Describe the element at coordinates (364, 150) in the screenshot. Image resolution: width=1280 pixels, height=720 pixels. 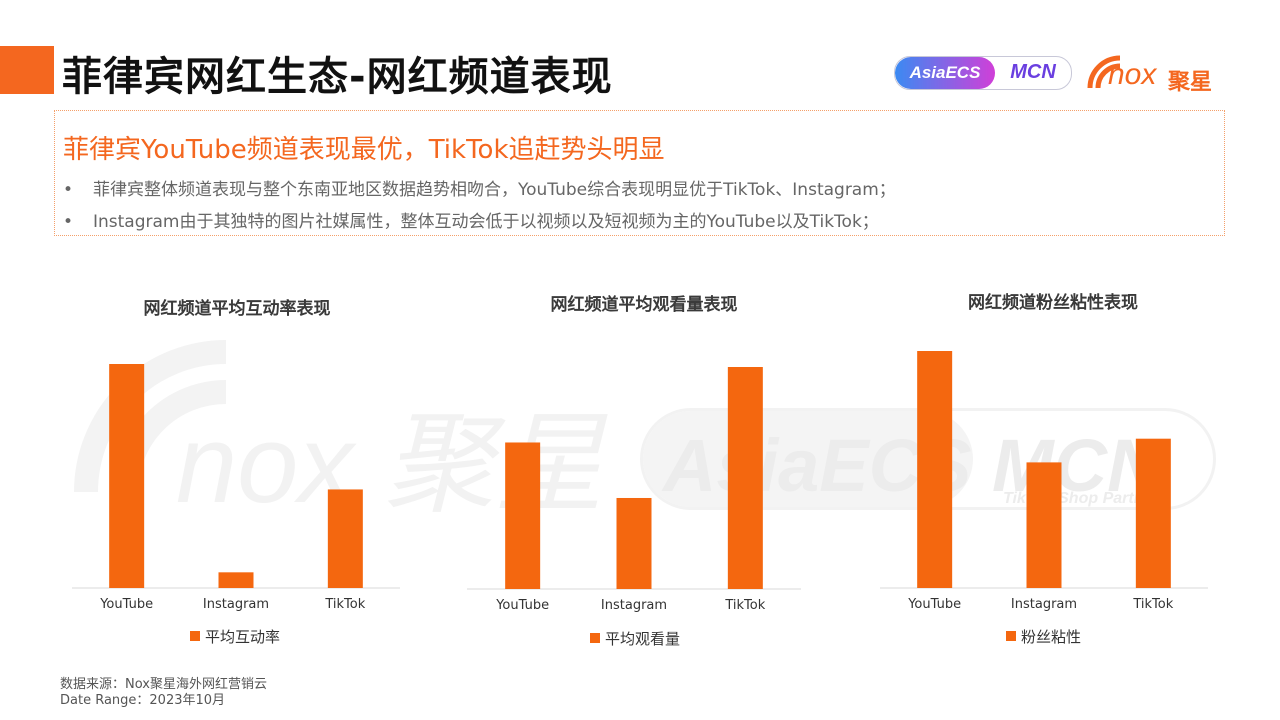
I see `summary-headline: 菲律宾YouTube频道表现最优，TikTok追赶势头明显` at that location.